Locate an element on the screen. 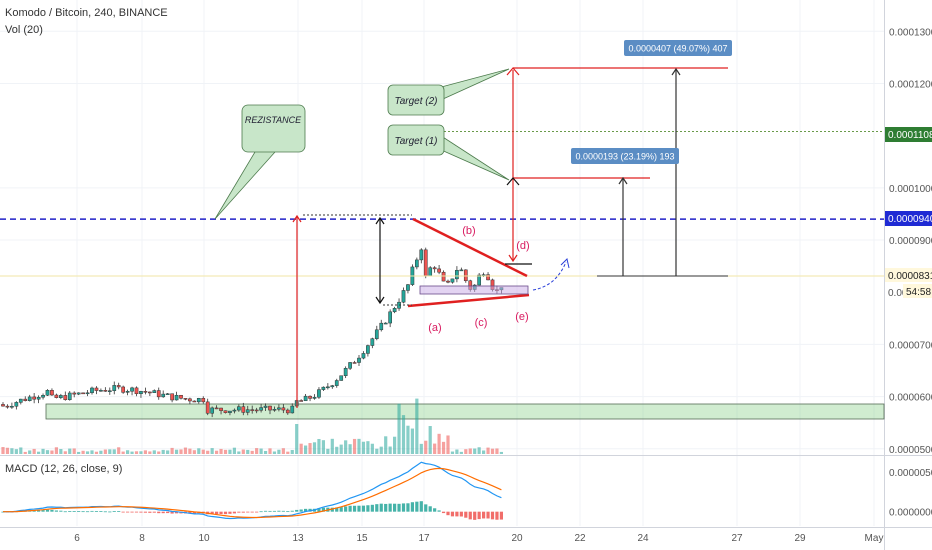 This screenshot has height=550, width=932. time-tick-label: 27 is located at coordinates (737, 538).